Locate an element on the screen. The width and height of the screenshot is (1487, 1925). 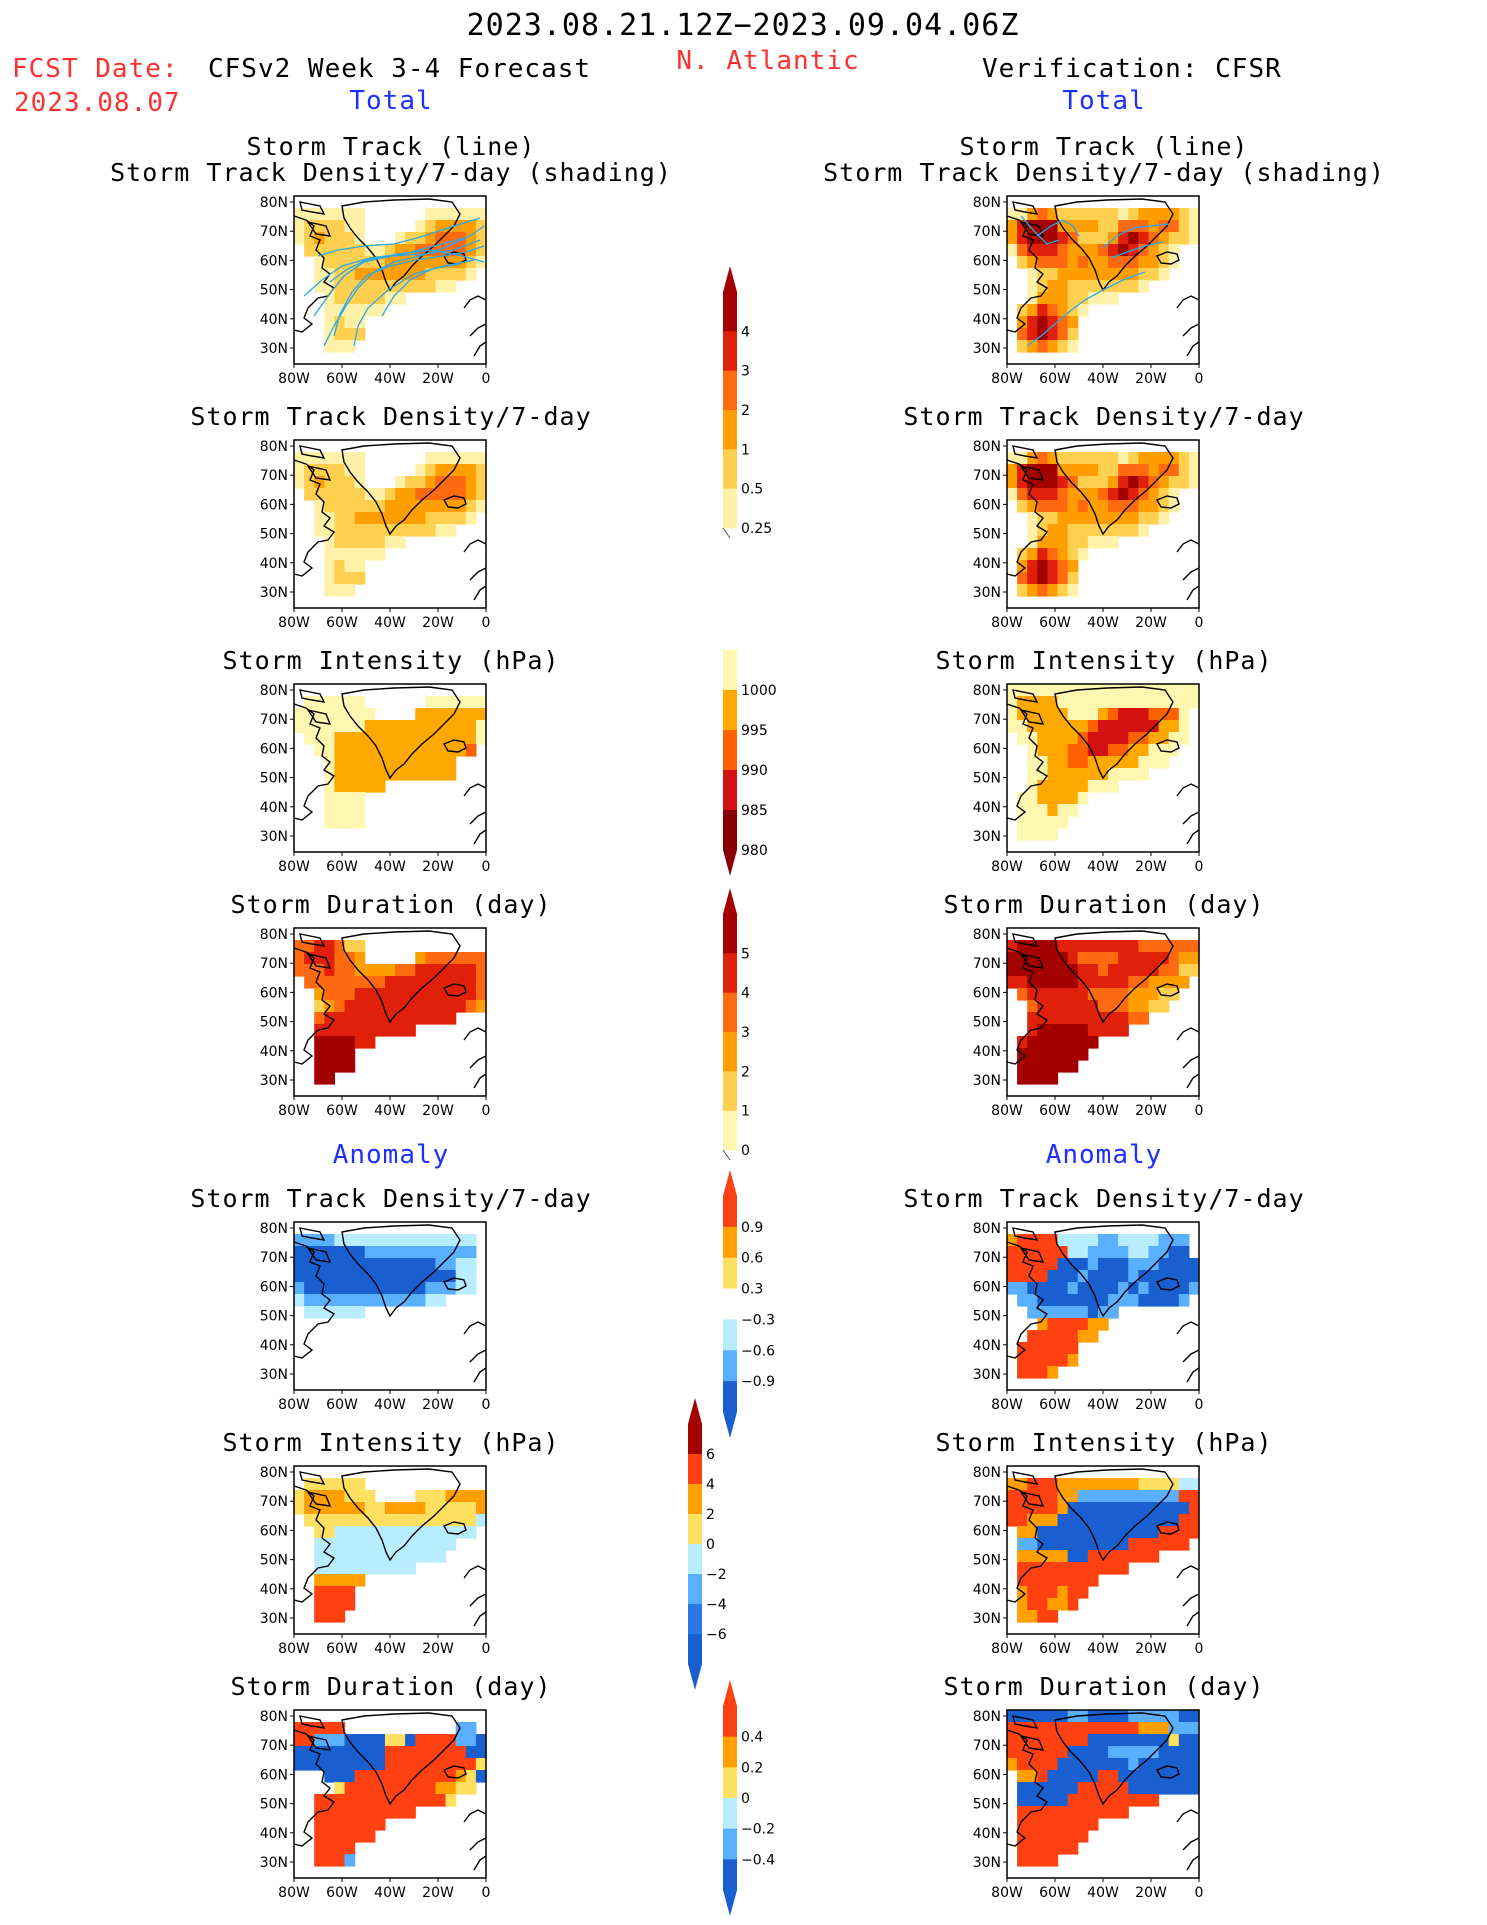
colorbar-label: 0.3 is located at coordinates (752, 1290).